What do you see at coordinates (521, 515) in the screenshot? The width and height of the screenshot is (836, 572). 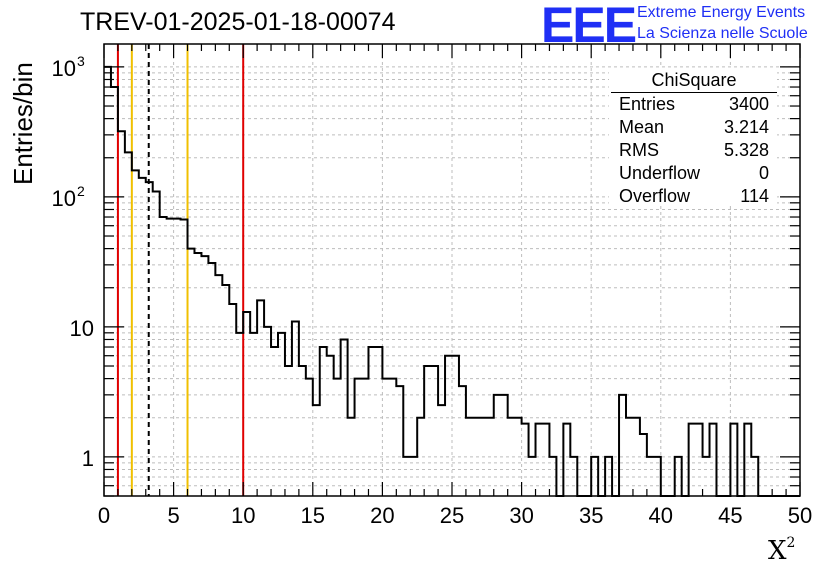 I see `x-tick-label: 30` at bounding box center [521, 515].